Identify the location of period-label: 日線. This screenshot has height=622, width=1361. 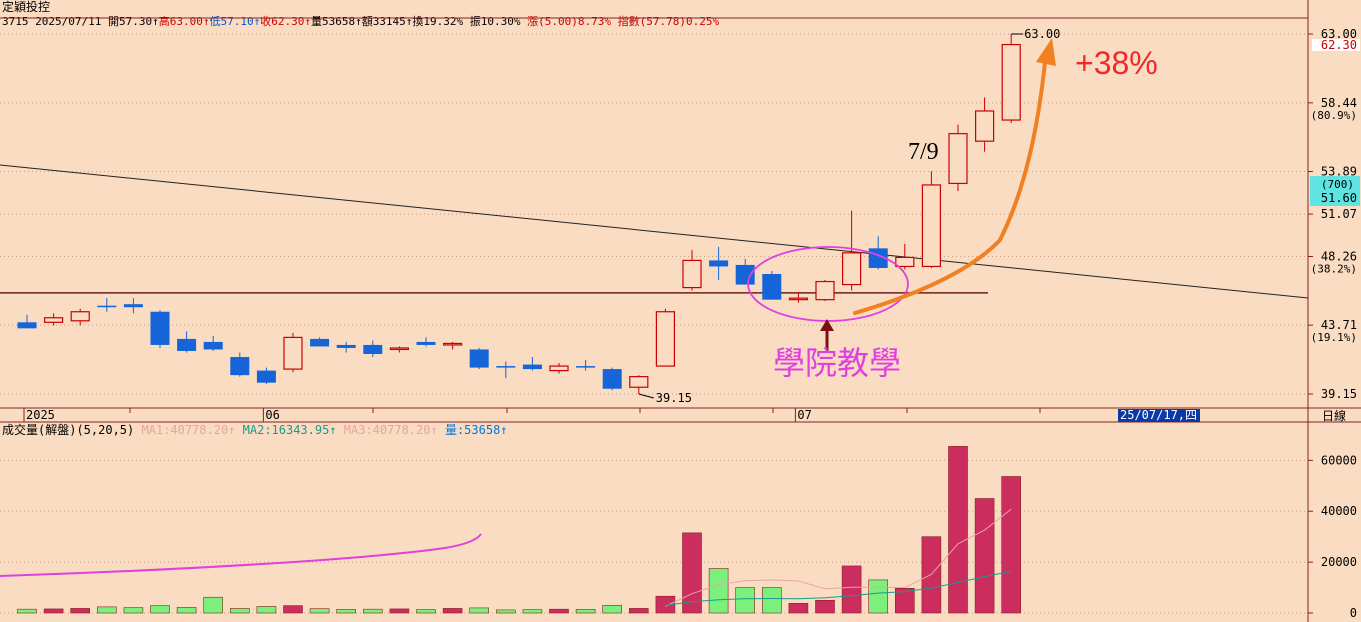
(1334, 415).